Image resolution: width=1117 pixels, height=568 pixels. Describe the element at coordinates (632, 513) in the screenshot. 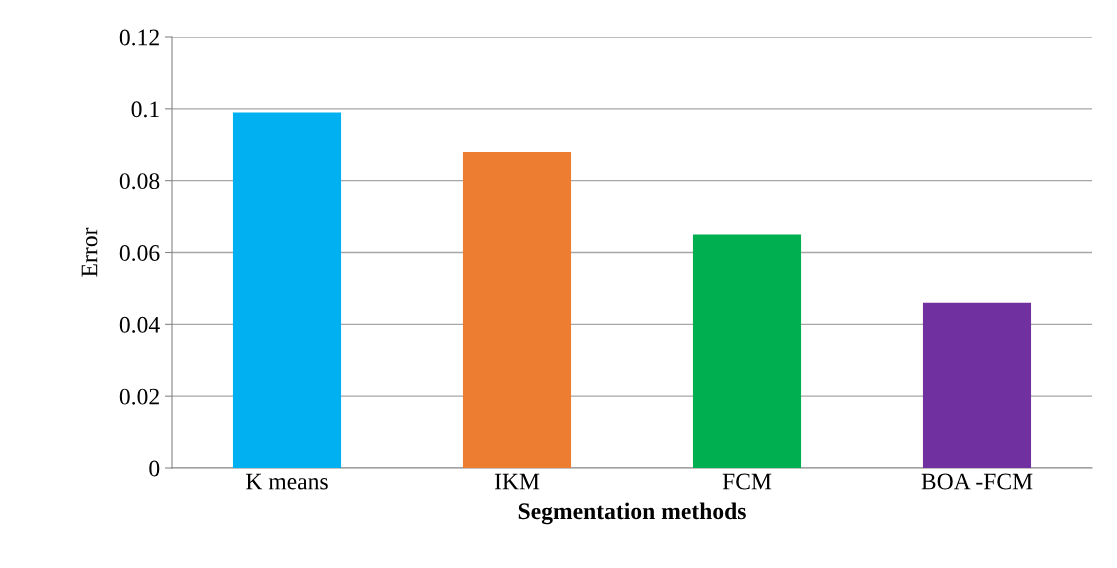

I see `x-axis-title: Segmentation methods` at that location.